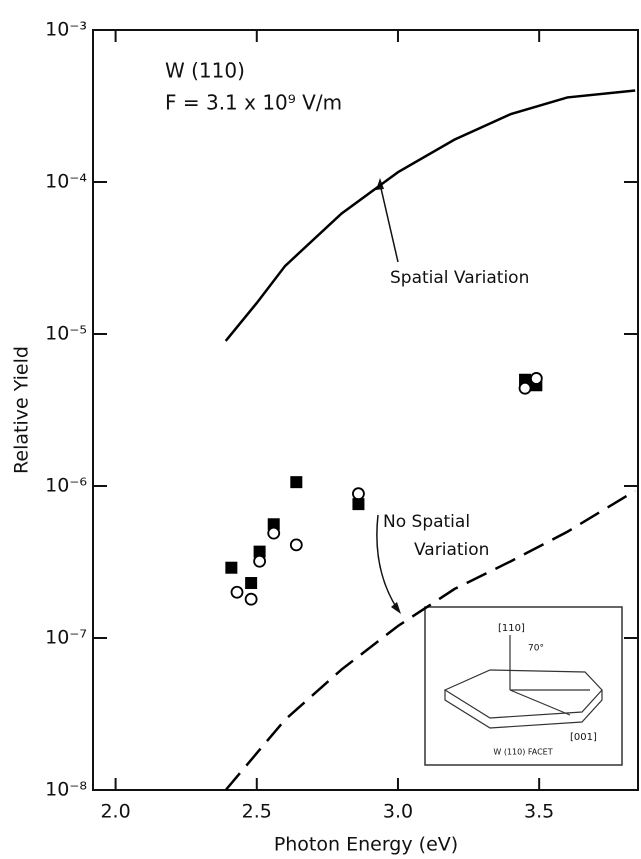 Image resolution: width=641 pixels, height=859 pixels. Describe the element at coordinates (66, 182) in the screenshot. I see `y-tick-label: 10⁻⁴` at that location.